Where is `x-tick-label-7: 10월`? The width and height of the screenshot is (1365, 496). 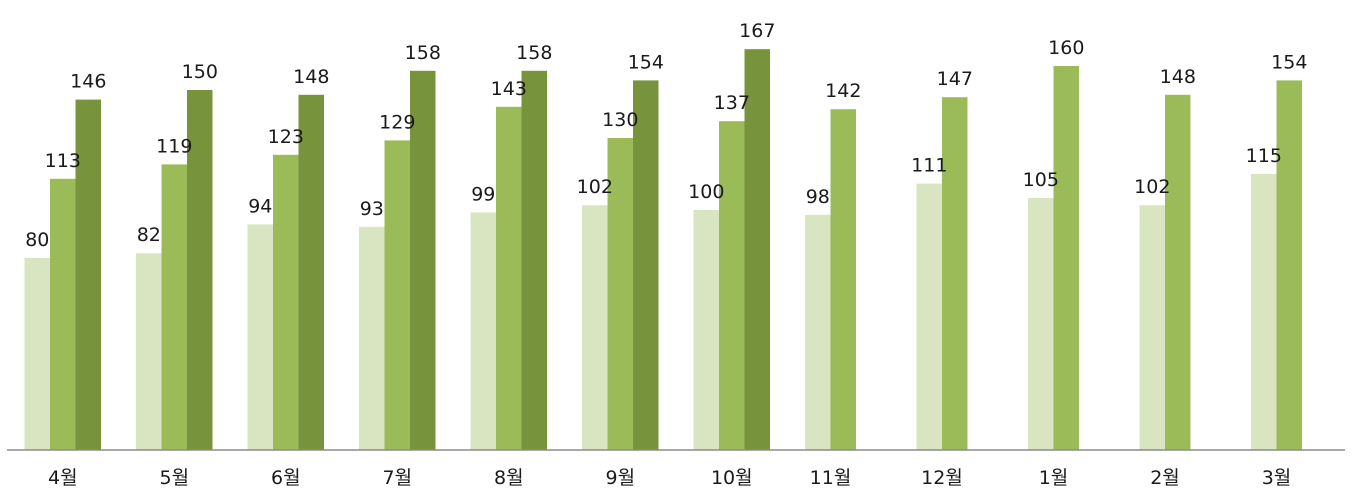
x-tick-label-7: 10월 is located at coordinates (732, 478).